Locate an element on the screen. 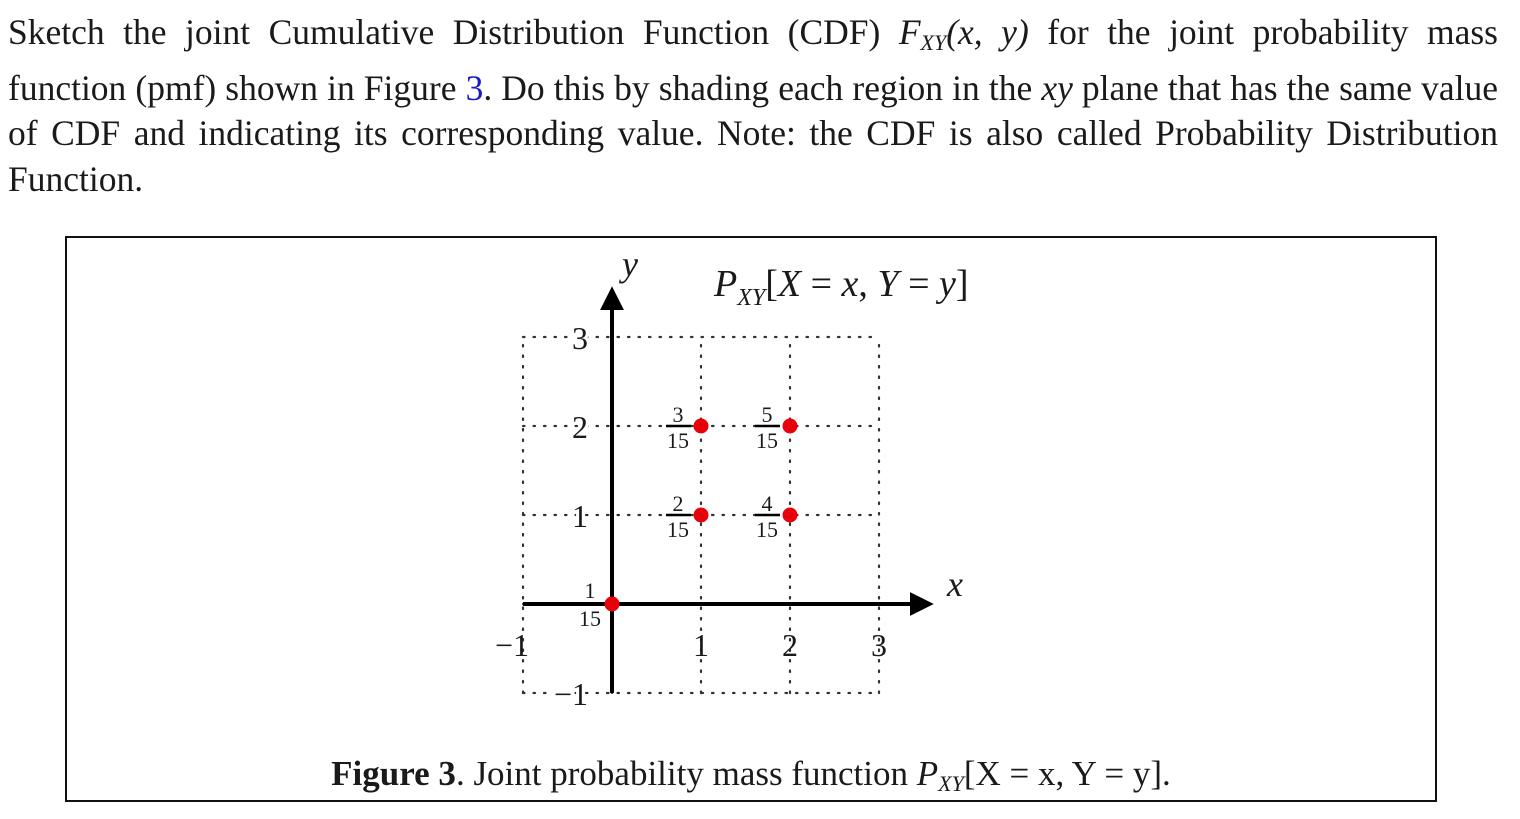  fraction-numerator: 2 is located at coordinates (678, 503).